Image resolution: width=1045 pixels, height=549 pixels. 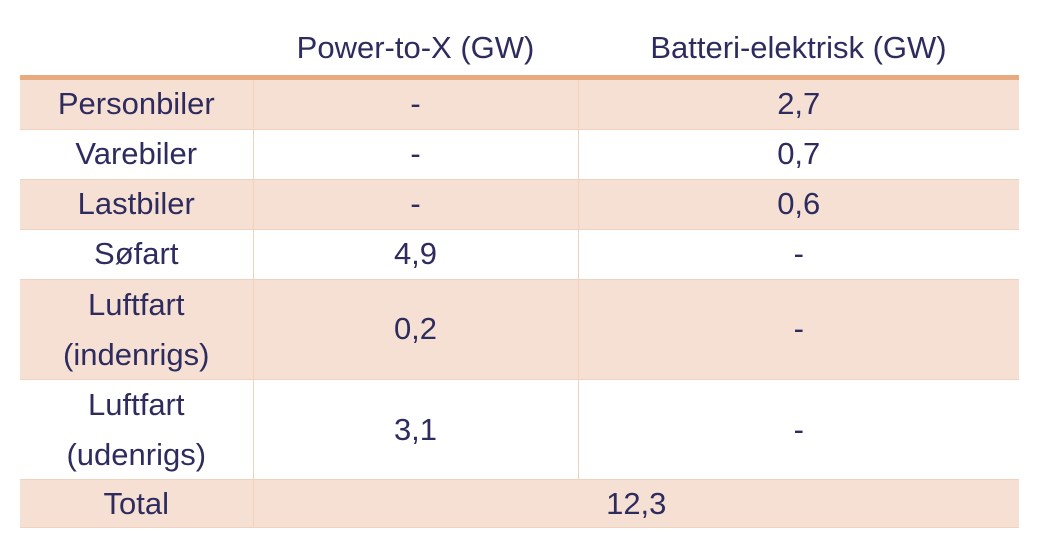 I want to click on table-row: Søfart 4,9 -, so click(x=519, y=254).